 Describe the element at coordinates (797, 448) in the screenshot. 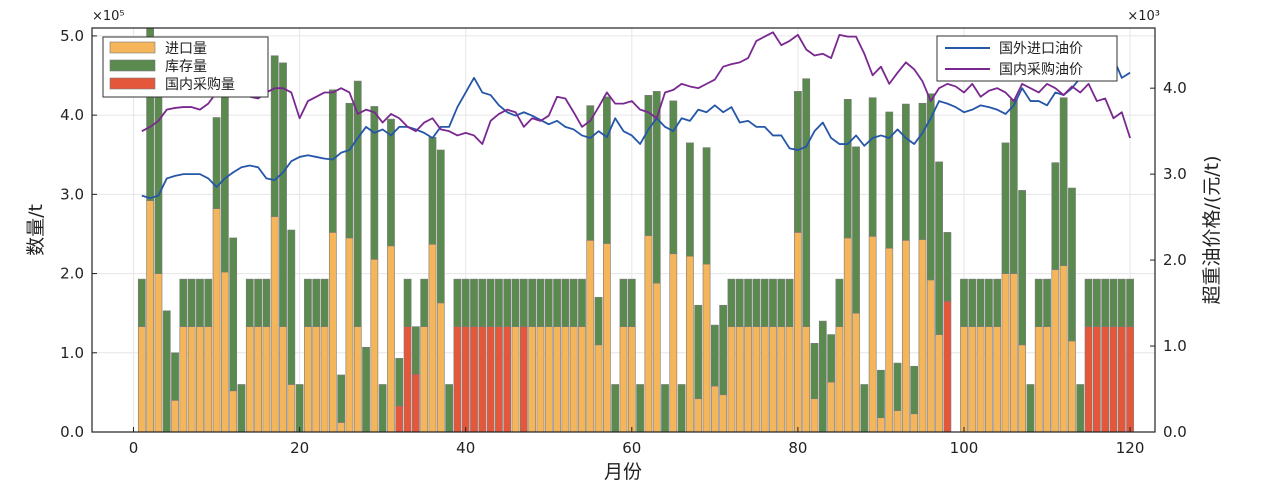

I see `x-tick-label: 80` at that location.